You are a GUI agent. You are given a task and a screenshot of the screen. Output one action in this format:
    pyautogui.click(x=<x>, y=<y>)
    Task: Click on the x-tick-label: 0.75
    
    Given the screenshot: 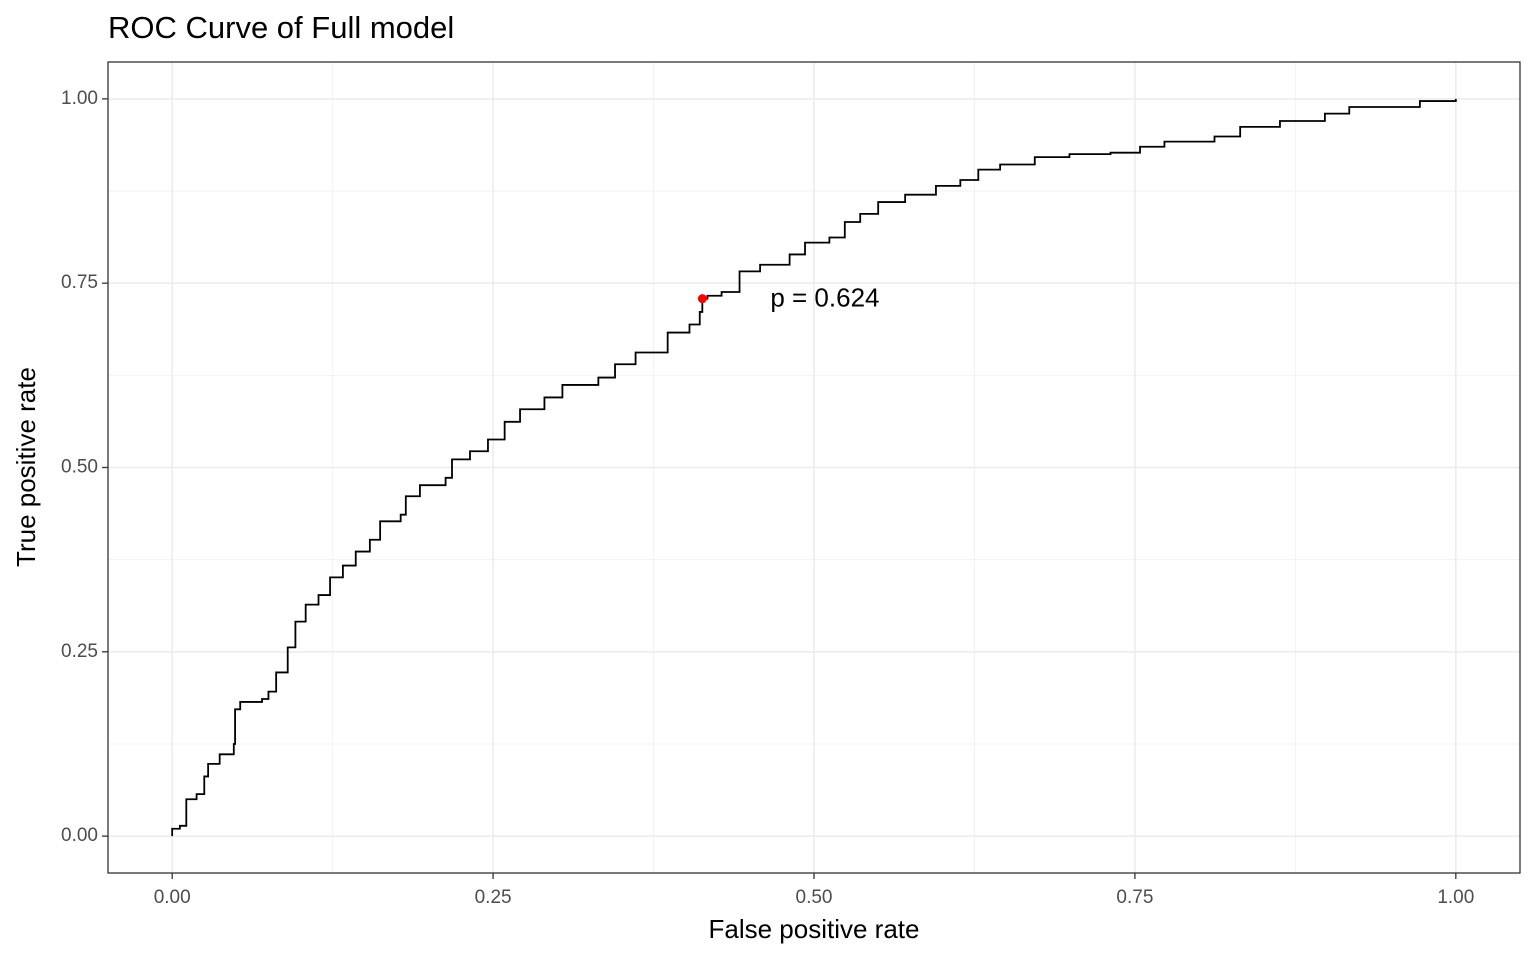 What is the action you would take?
    pyautogui.click(x=1134, y=897)
    